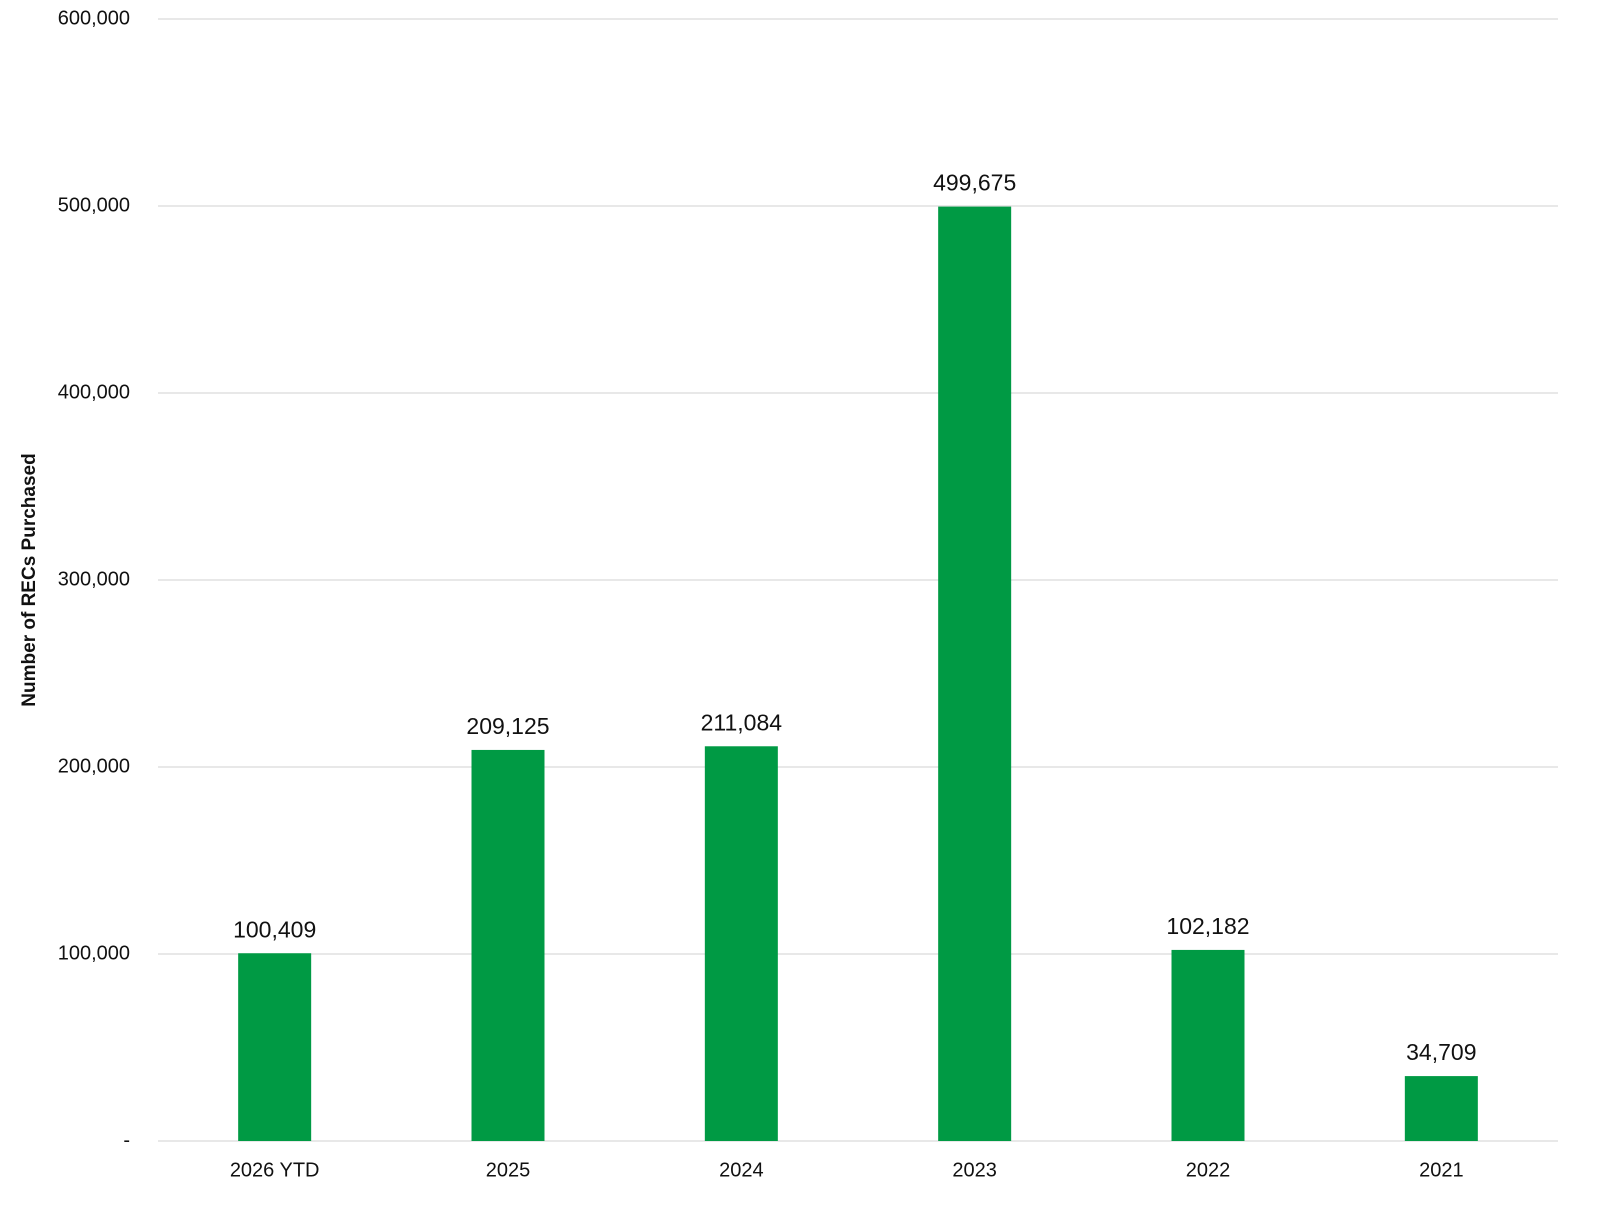  Describe the element at coordinates (94, 18) in the screenshot. I see `y-tick-label: 600,000` at that location.